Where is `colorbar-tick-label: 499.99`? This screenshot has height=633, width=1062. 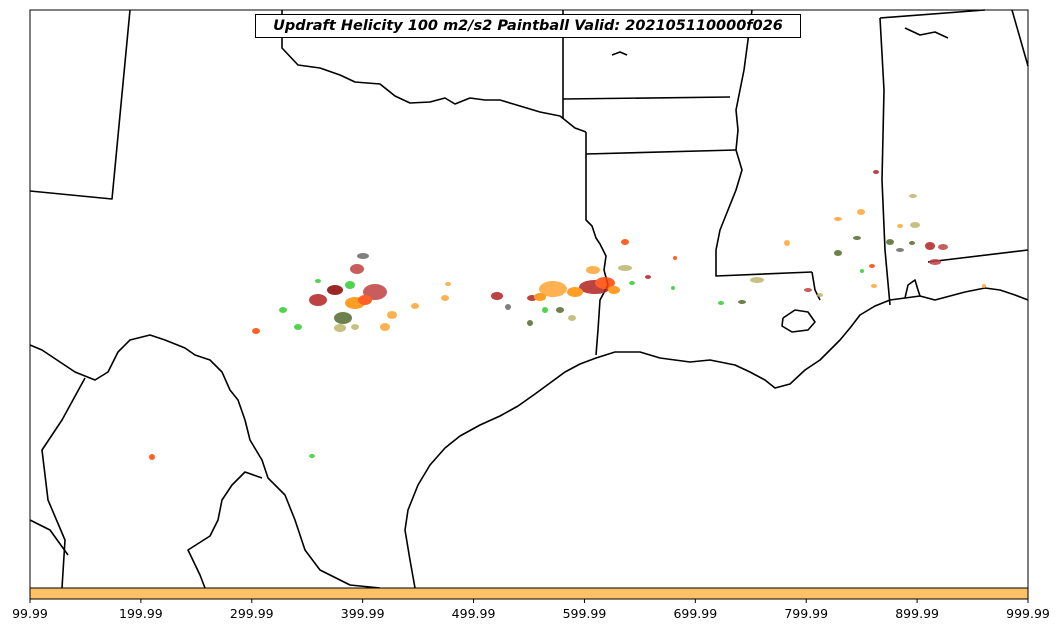 colorbar-tick-label: 499.99 is located at coordinates (473, 613).